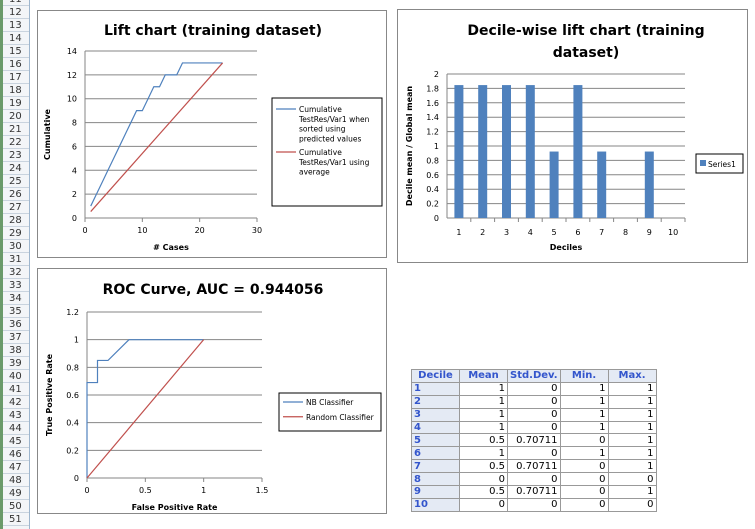 The width and height of the screenshot is (755, 529). I want to click on row-number: 25, so click(16, 181).